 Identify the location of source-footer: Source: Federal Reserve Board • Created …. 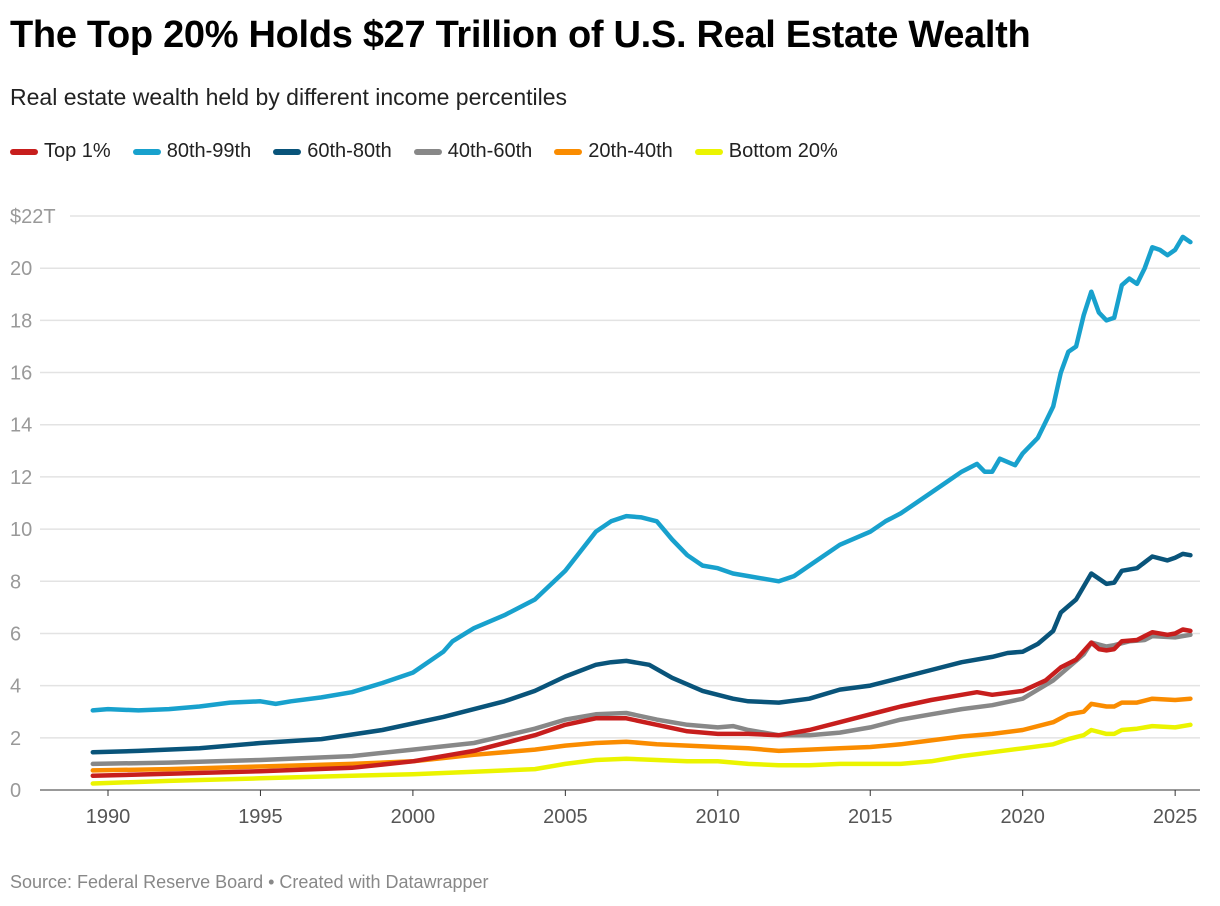
(249, 882).